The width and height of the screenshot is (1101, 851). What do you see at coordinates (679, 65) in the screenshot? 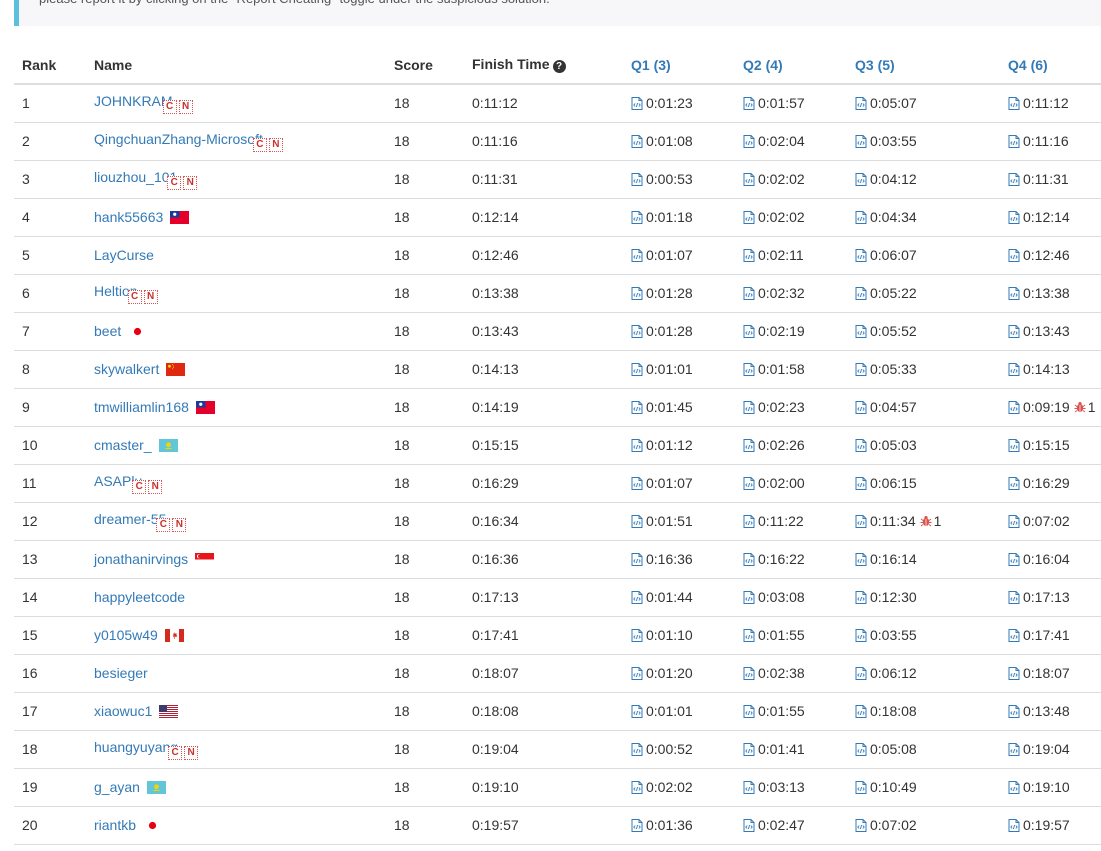
I see `header-q1: Q1 (3)` at bounding box center [679, 65].